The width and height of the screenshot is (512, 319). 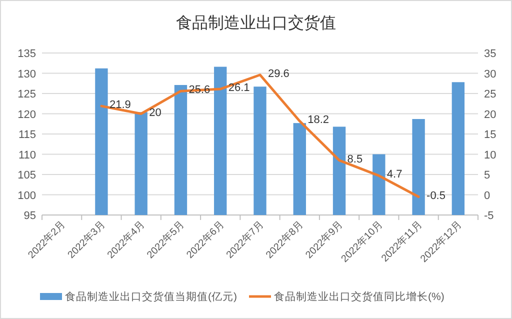 What do you see at coordinates (256, 23) in the screenshot?
I see `chart-title: 食品制造业出口交货值` at bounding box center [256, 23].